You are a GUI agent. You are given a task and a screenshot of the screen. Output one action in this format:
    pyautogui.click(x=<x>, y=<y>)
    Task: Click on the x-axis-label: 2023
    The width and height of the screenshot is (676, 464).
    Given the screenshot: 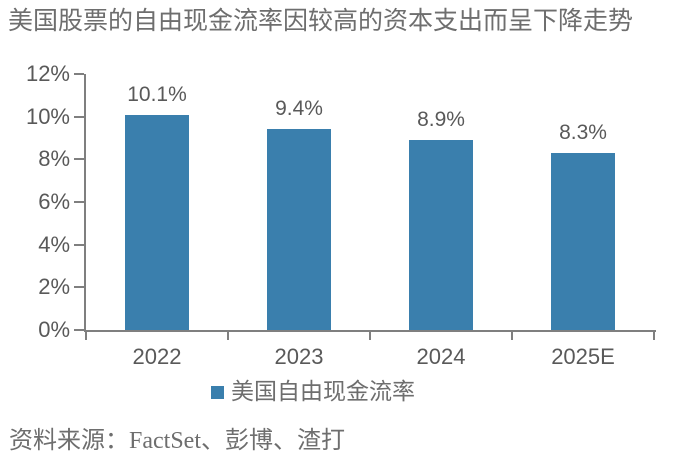 What is the action you would take?
    pyautogui.click(x=299, y=356)
    